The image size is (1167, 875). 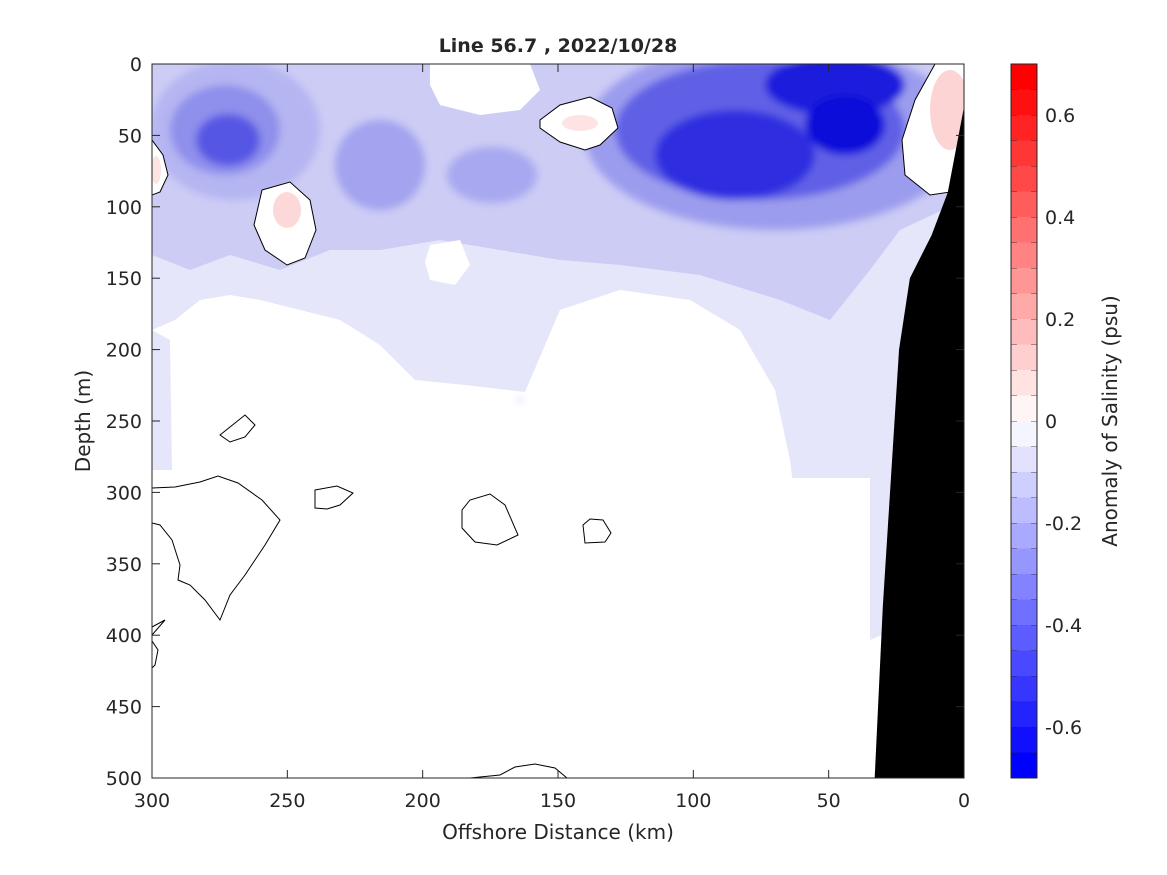 I want to click on colorbar-tick-label: 0.6, so click(x=1060, y=116).